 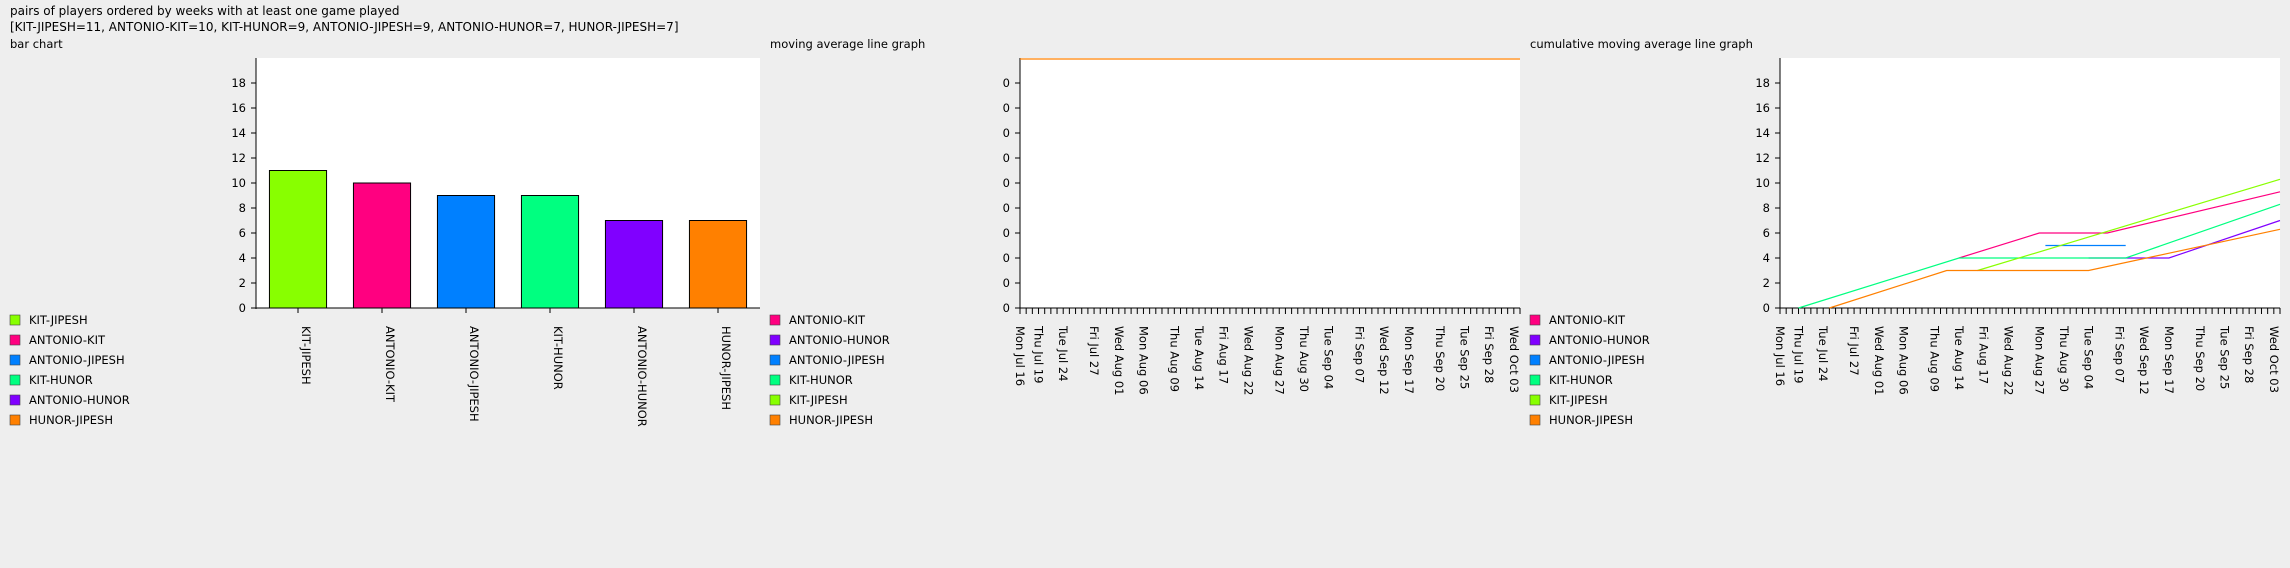 I want to click on y-tick-label-1-7: 0, so click(x=1006, y=133).